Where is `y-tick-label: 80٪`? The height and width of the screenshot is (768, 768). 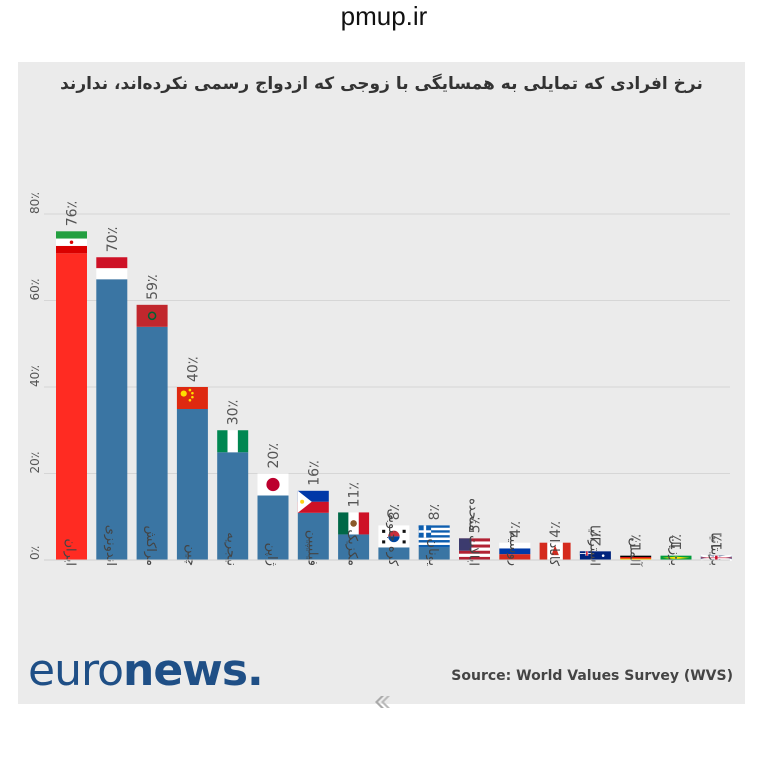
y-tick-label: 80٪ is located at coordinates (35, 203).